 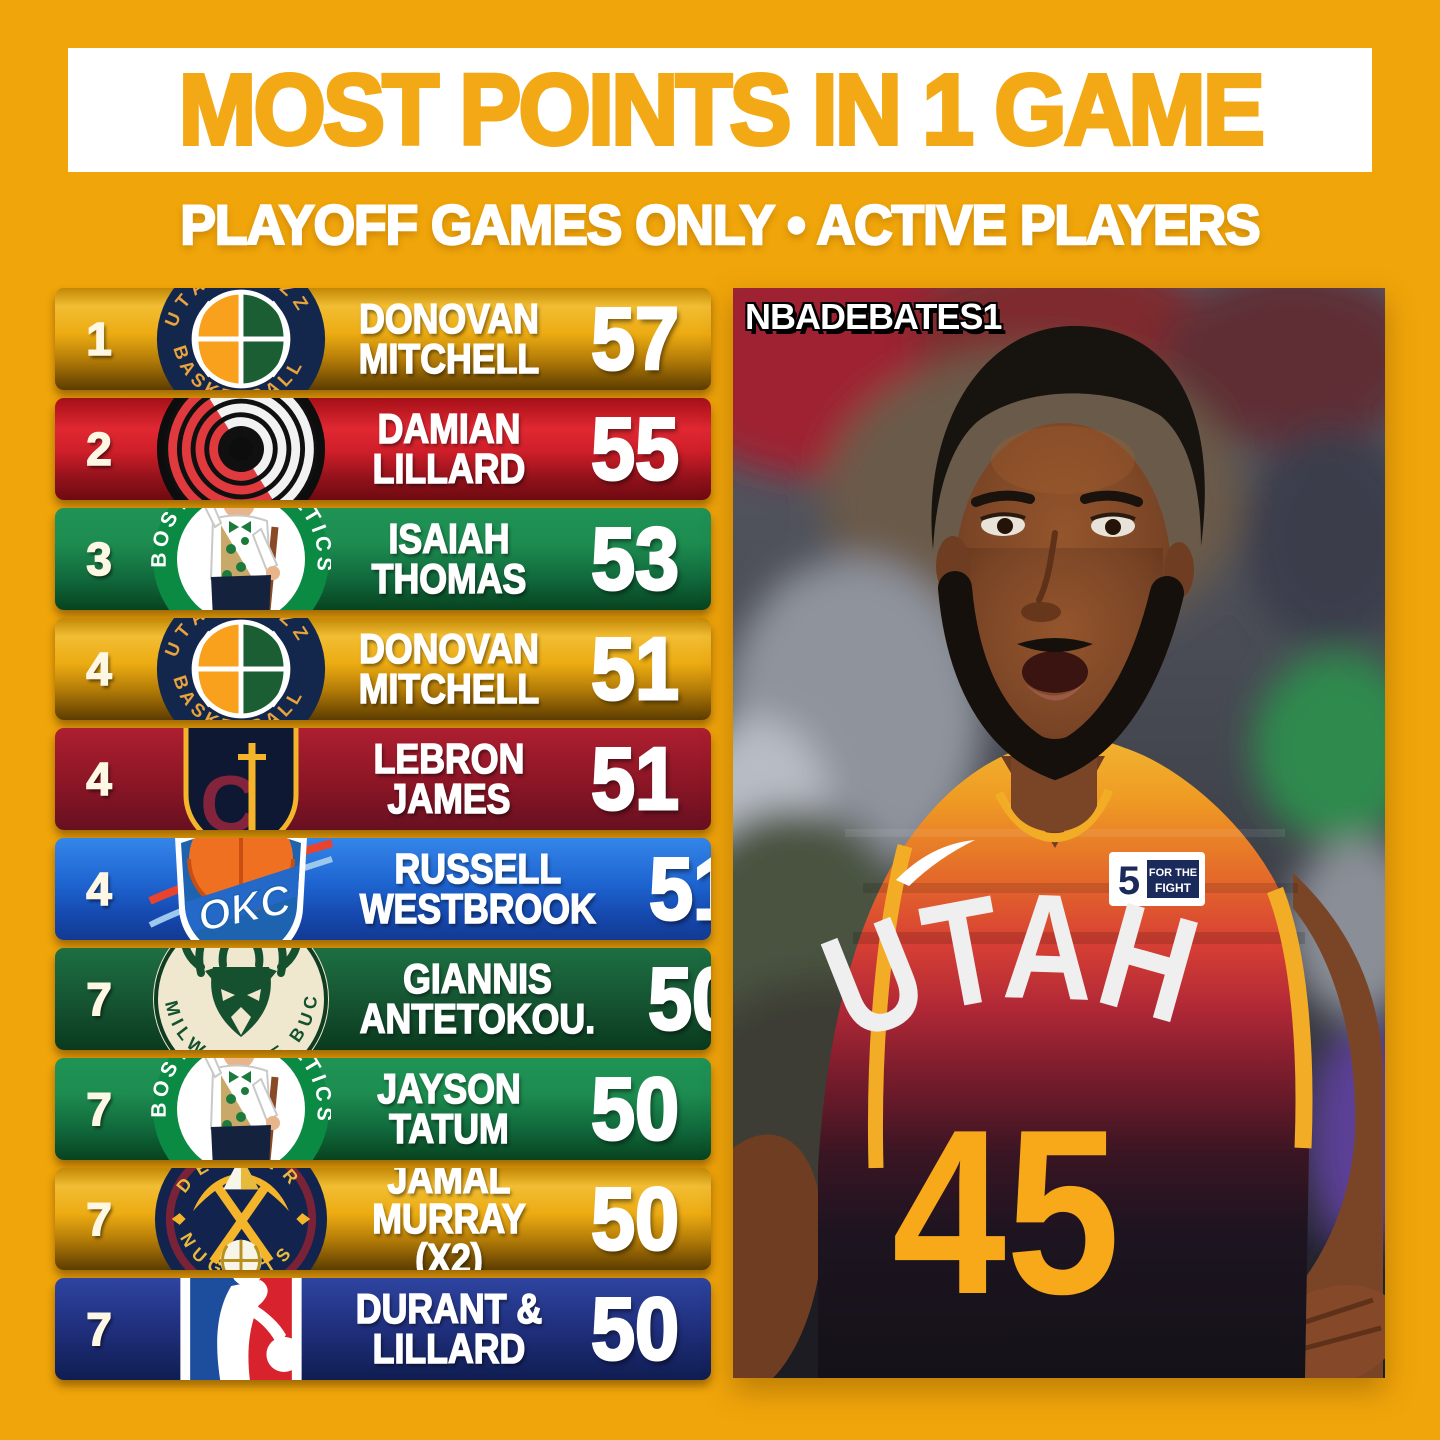 I want to click on points-value: 57, so click(x=635, y=339).